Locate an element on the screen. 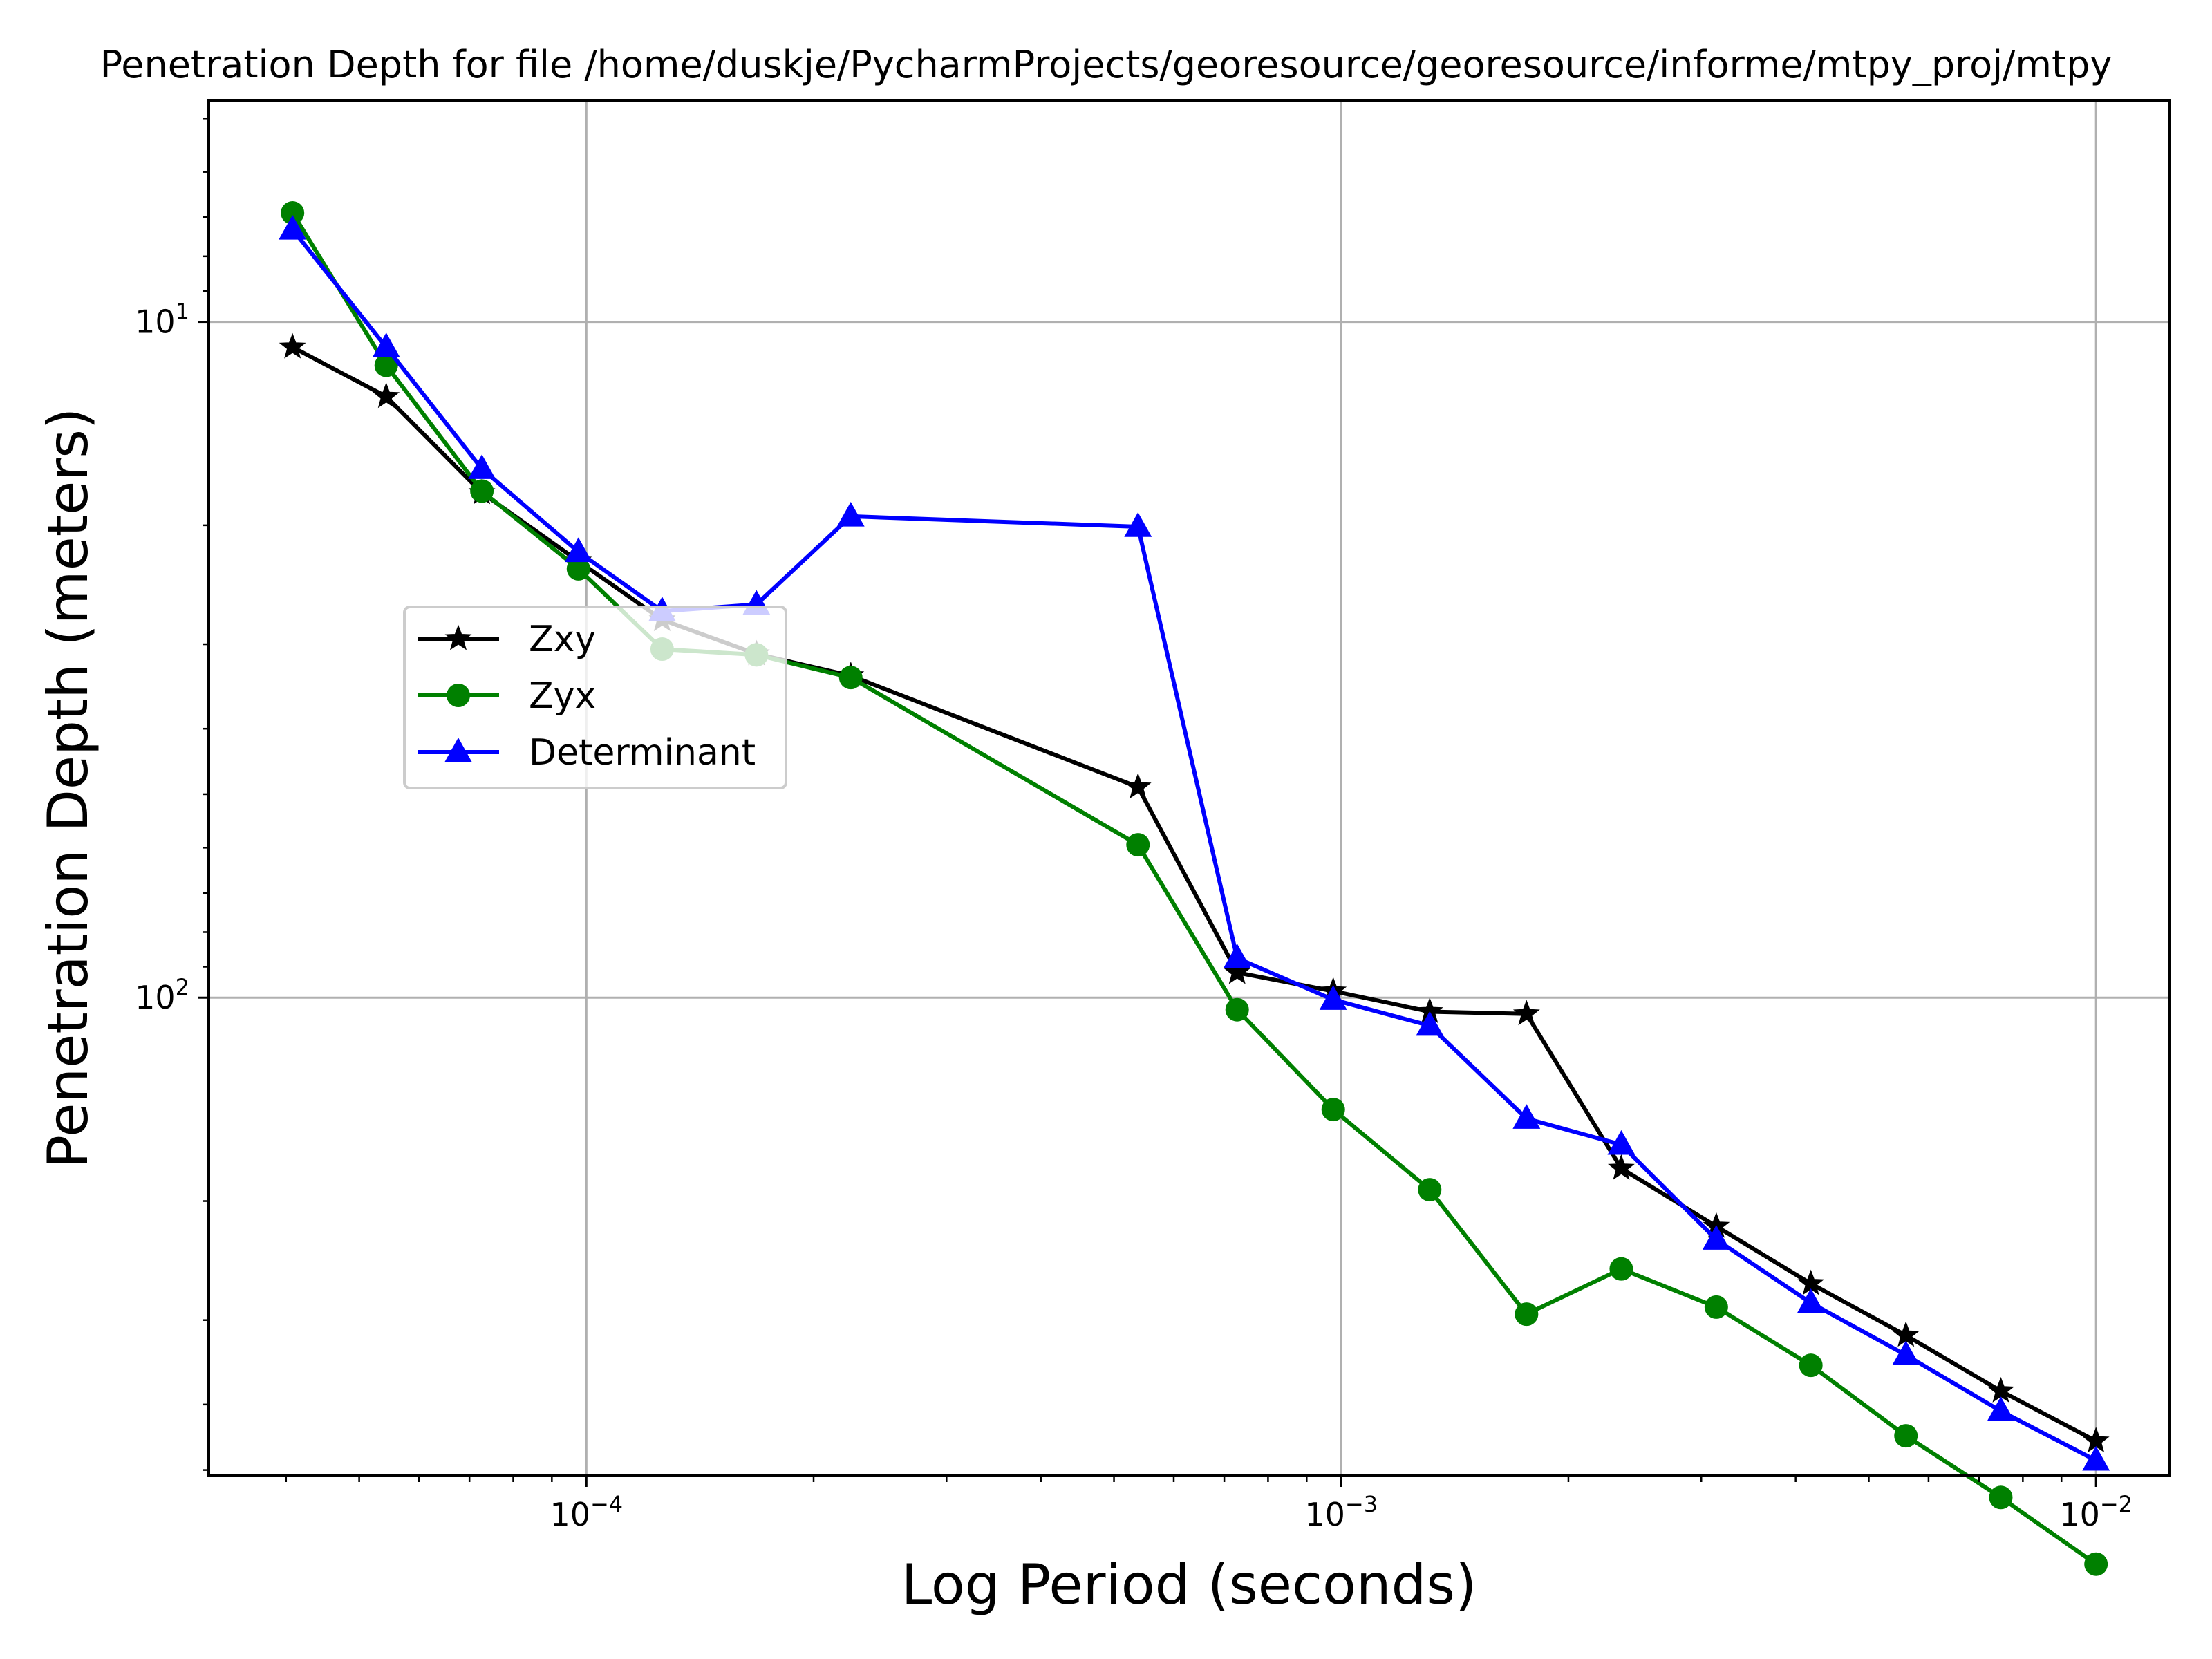 The image size is (2212, 1659). legend: Zxy Zyx Determinant is located at coordinates (595, 698).